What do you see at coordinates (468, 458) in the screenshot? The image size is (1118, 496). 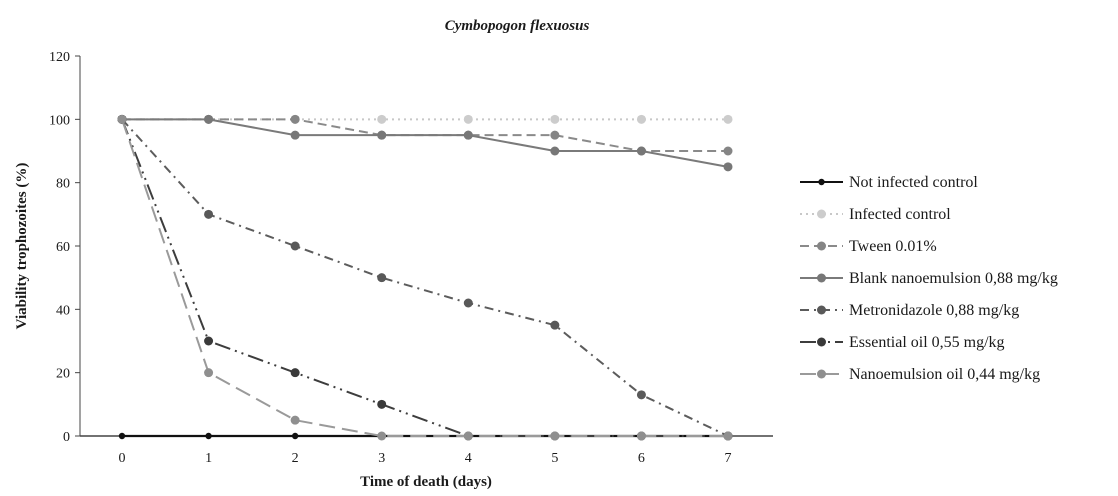 I see `x-tick-label: 4` at bounding box center [468, 458].